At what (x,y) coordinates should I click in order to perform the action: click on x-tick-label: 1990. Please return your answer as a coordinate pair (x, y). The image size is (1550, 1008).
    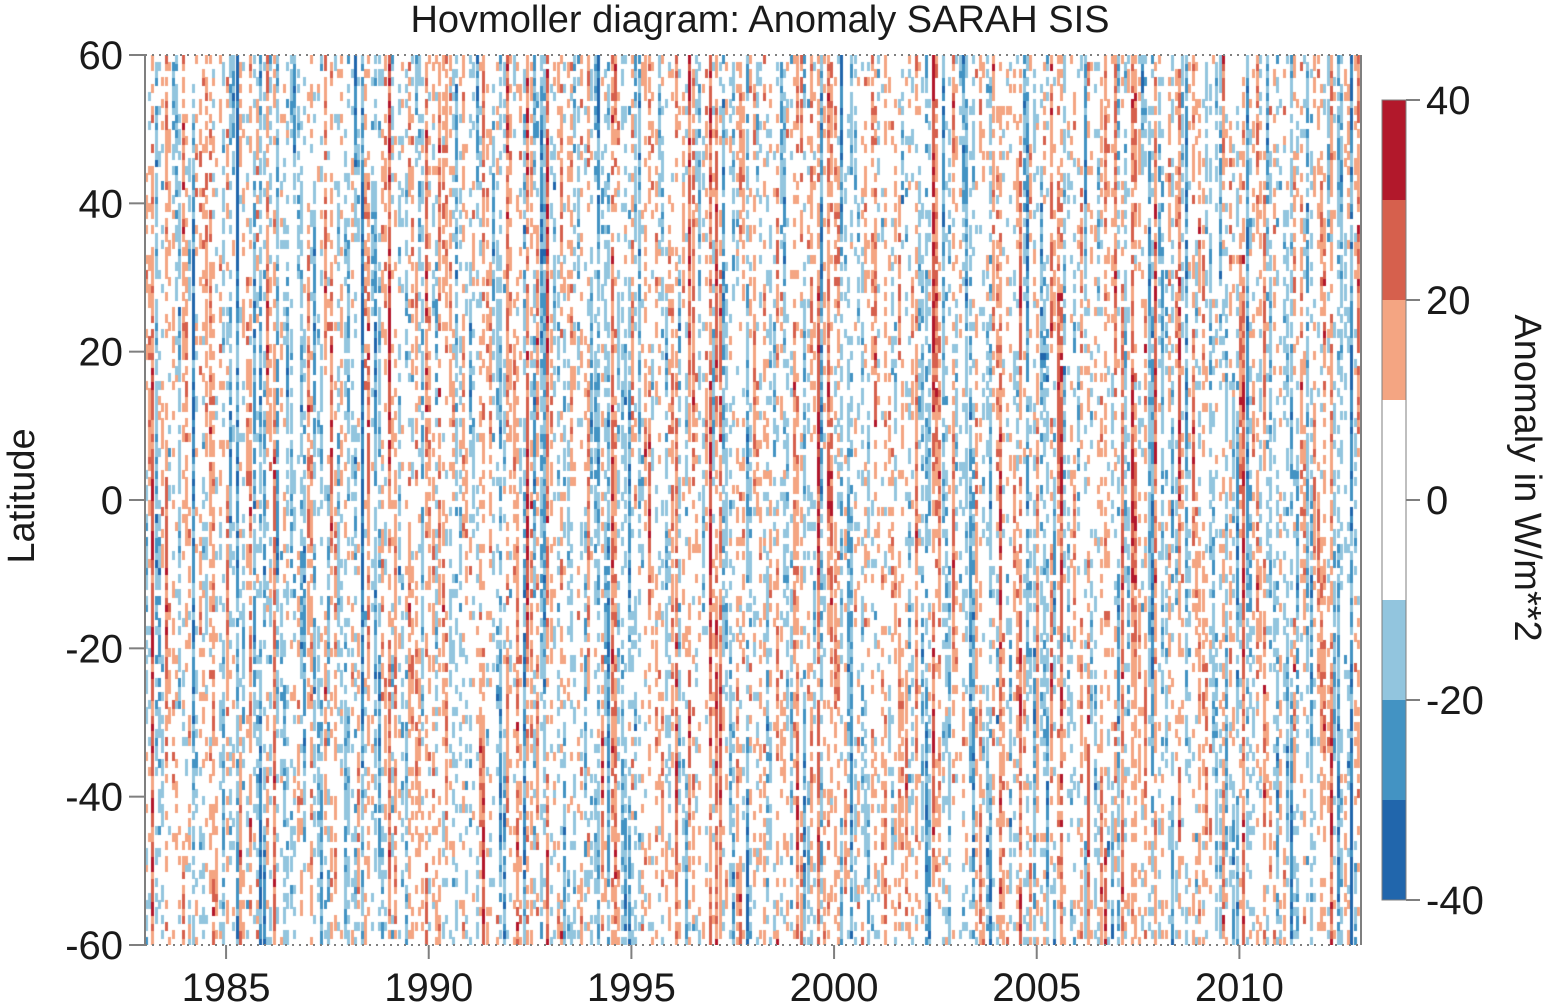
    Looking at the image, I should click on (428, 987).